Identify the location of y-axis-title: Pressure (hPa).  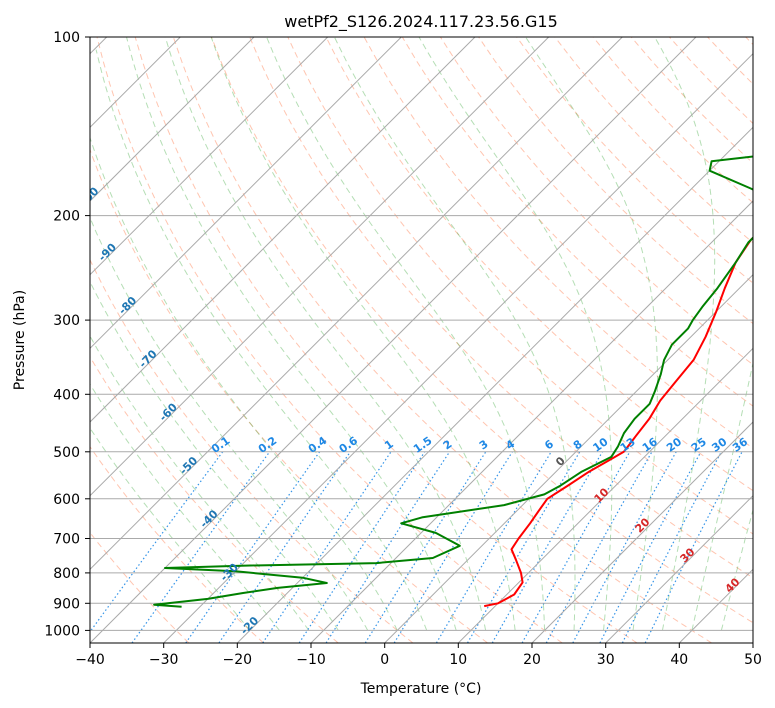
(20, 340).